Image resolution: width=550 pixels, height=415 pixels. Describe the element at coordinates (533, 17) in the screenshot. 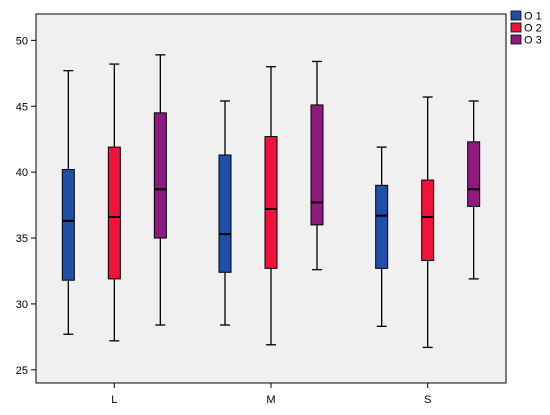

I see `legend-label: O 1` at that location.